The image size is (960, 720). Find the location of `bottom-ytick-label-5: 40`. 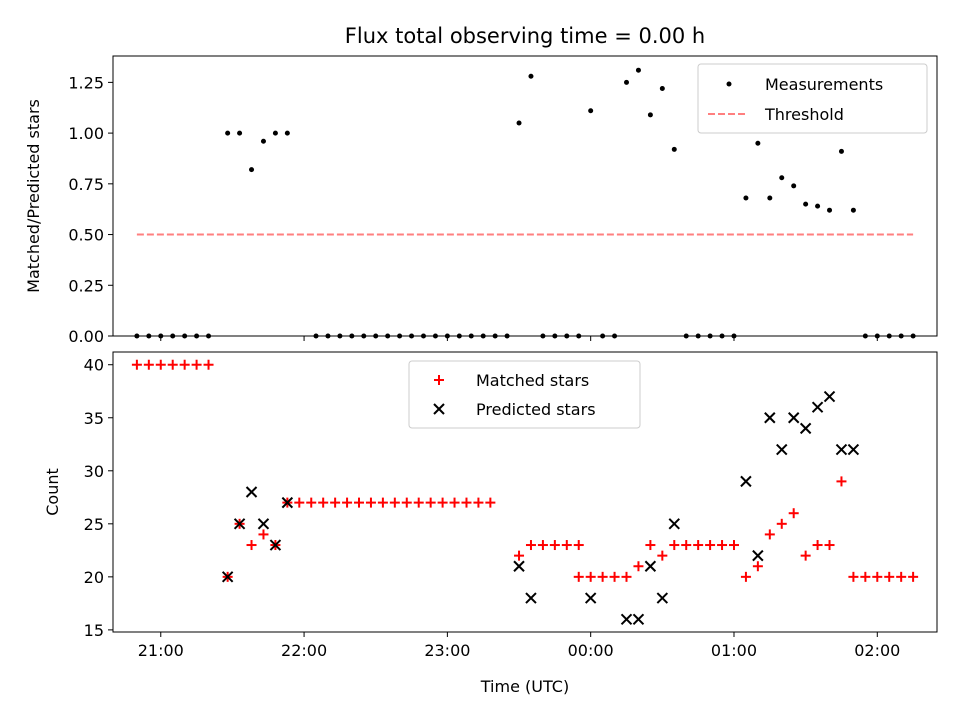

bottom-ytick-label-5: 40 is located at coordinates (94, 365).